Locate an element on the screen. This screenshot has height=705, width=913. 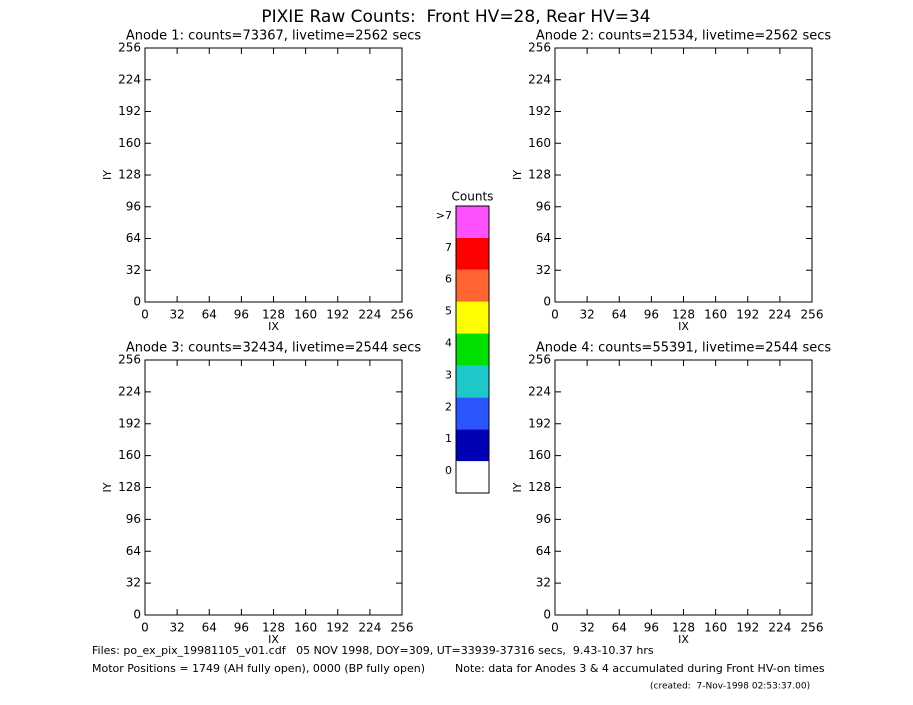
colorbar-label: >7 is located at coordinates (444, 215).